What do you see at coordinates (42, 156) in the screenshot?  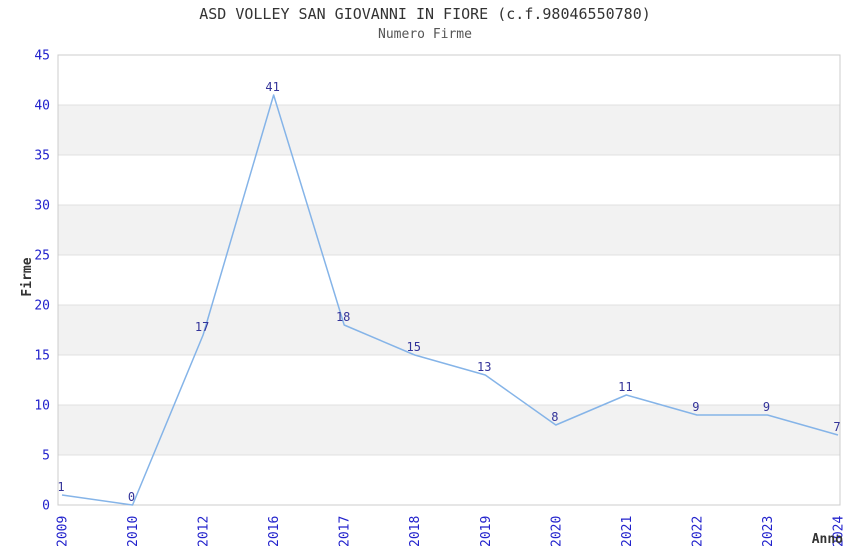 I see `y-tick-label: 35` at bounding box center [42, 156].